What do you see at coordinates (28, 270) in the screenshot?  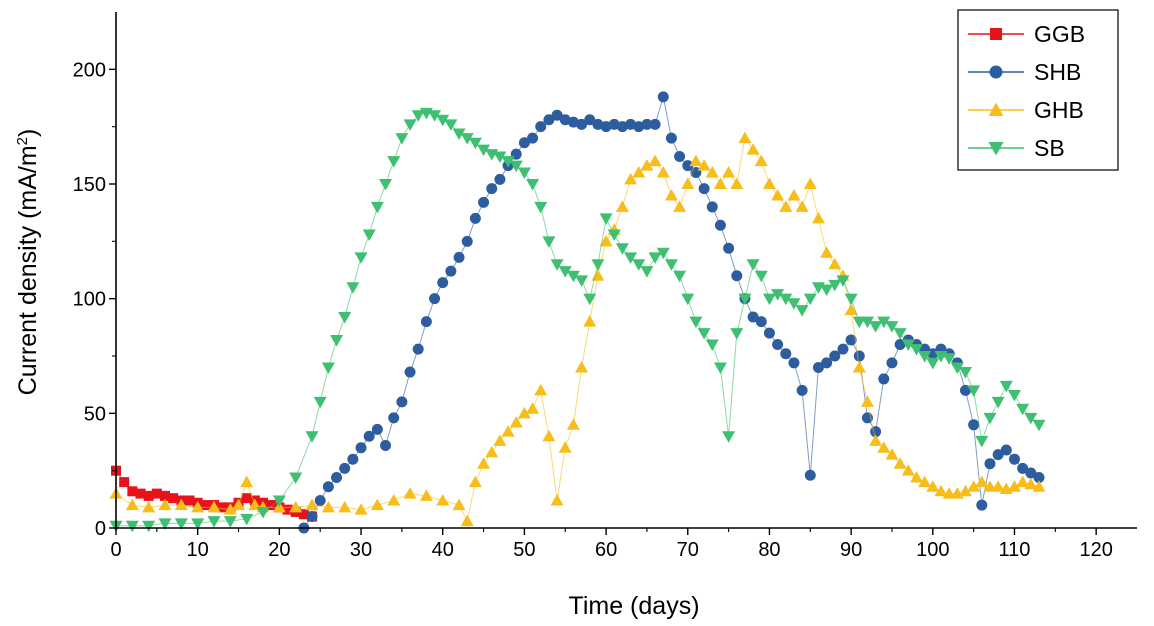 I see `y-axis-title-main: Current density (mA/m` at bounding box center [28, 270].